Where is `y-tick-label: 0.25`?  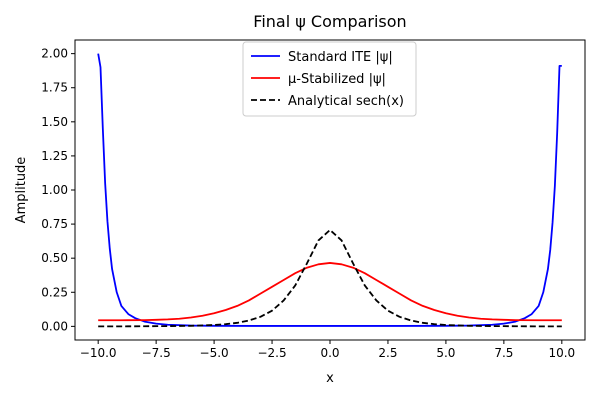 y-tick-label: 0.25 is located at coordinates (54, 292).